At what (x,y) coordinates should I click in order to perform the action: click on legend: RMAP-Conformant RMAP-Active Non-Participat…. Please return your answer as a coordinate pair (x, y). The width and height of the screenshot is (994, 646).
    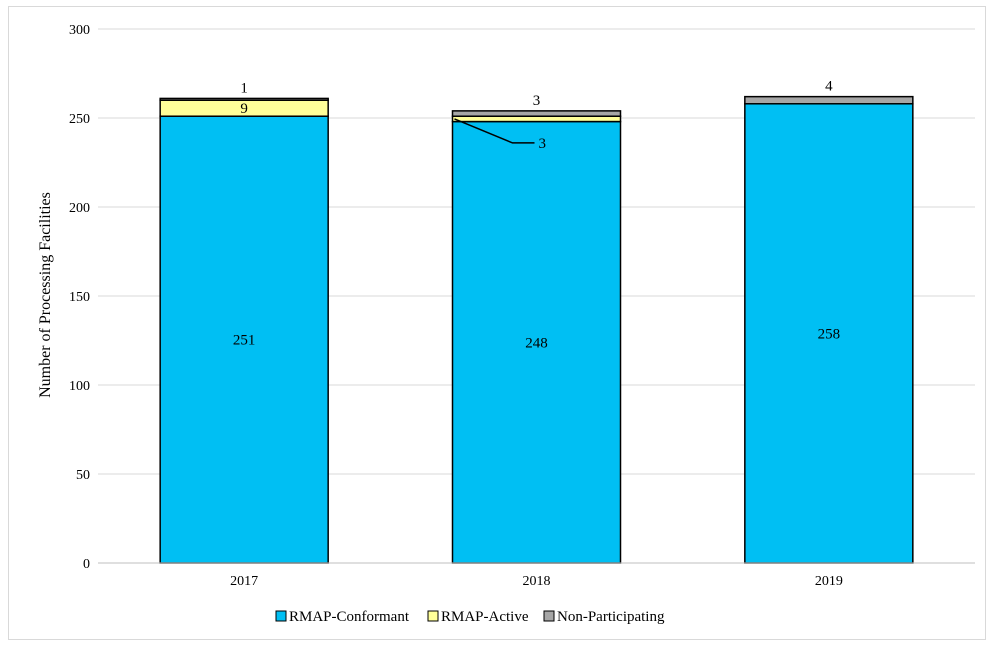
    Looking at the image, I should click on (470, 617).